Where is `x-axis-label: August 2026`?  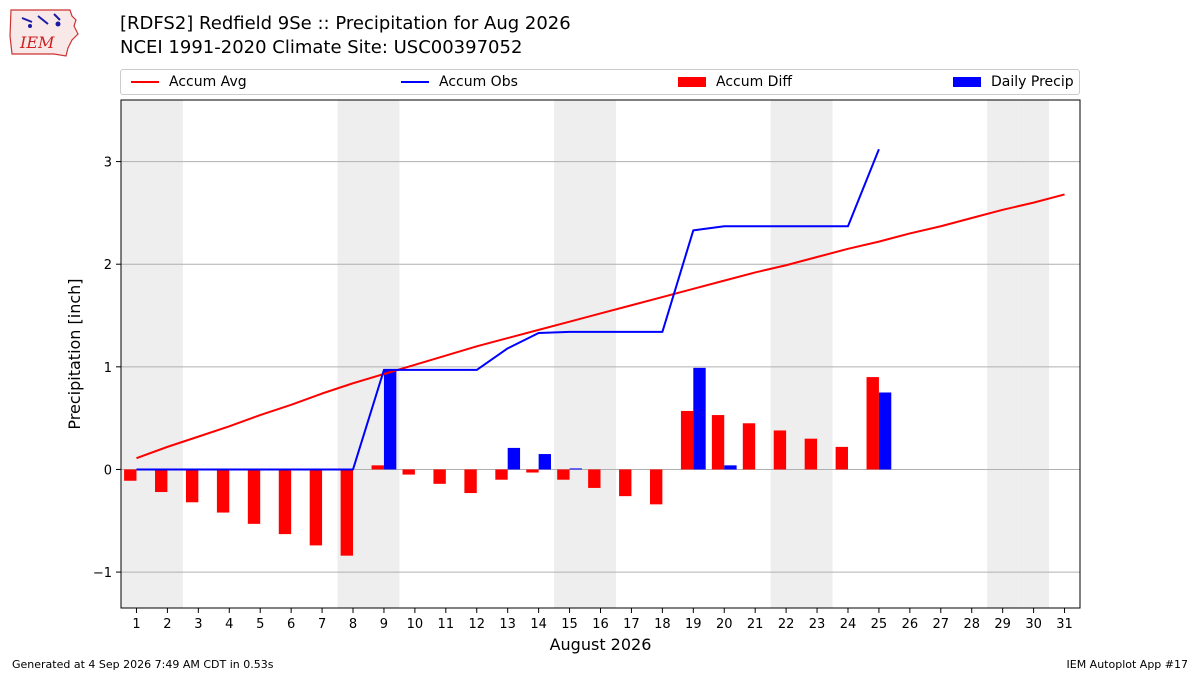 x-axis-label: August 2026 is located at coordinates (601, 644).